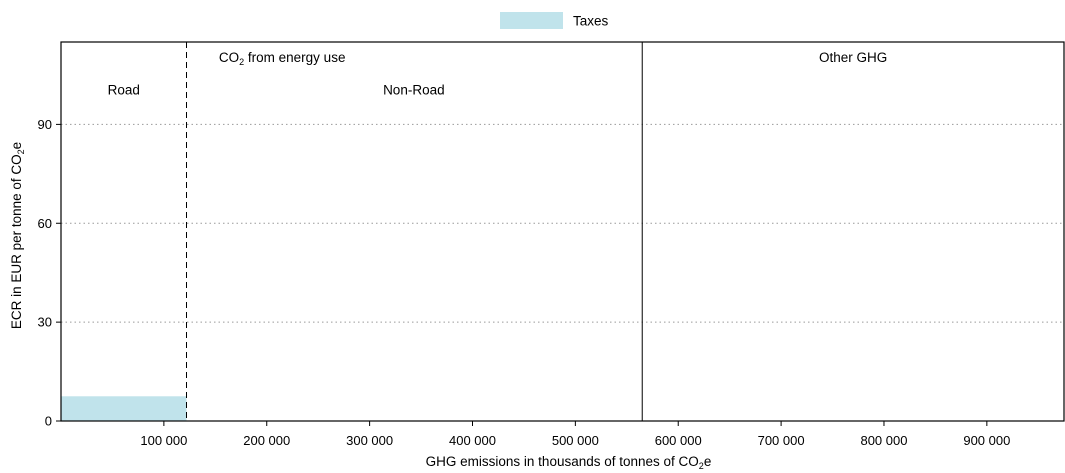 This screenshot has width=1065, height=473. Describe the element at coordinates (163, 440) in the screenshot. I see `x-tick-label: 100 000` at that location.